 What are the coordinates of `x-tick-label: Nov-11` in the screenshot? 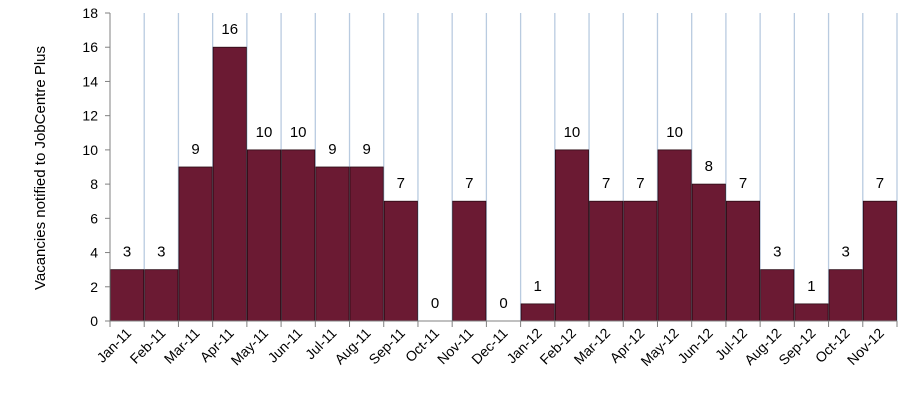 It's located at (455, 346).